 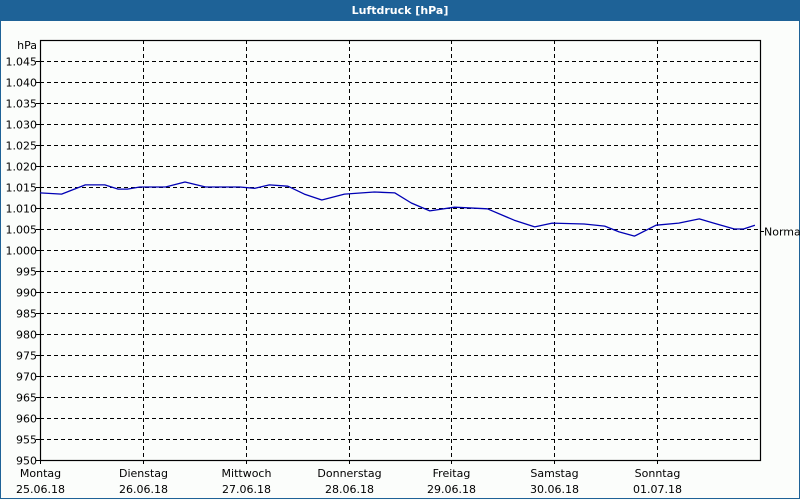 I want to click on y-tick-label: 1.030, so click(x=22, y=125).